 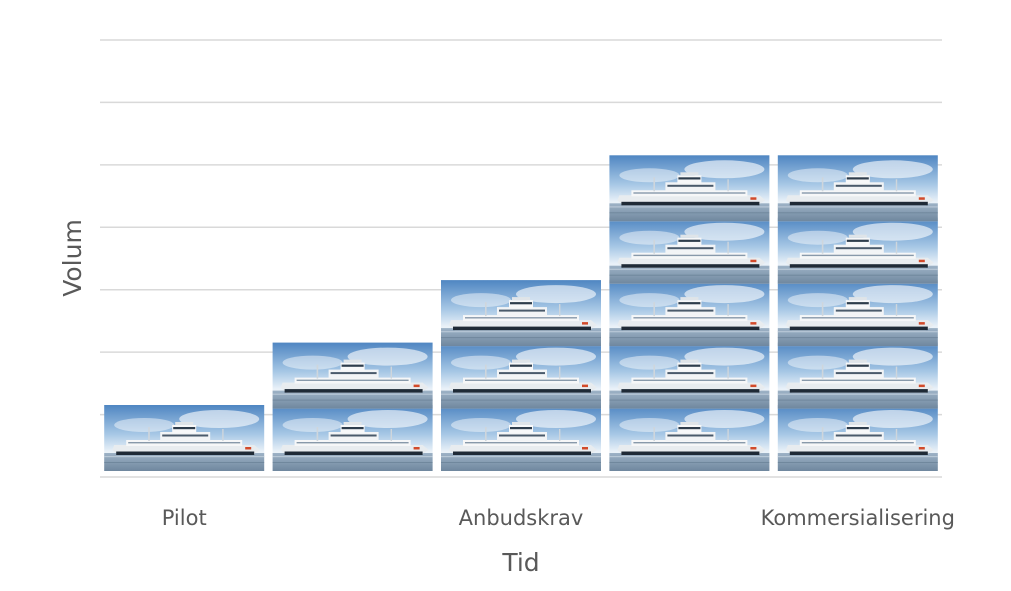 I want to click on x-tick-label: Pilot, so click(x=184, y=518).